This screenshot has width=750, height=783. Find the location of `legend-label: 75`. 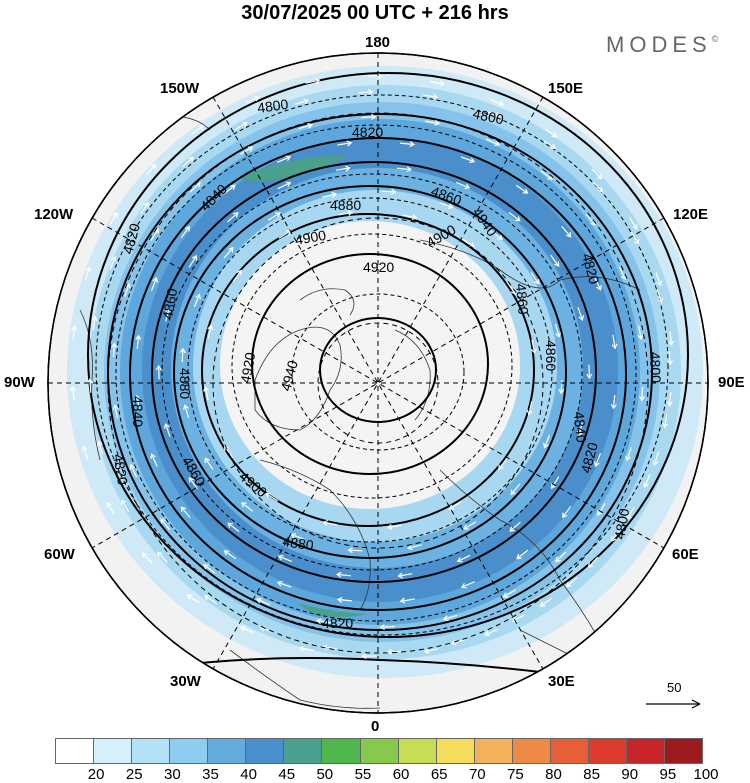

legend-label: 75 is located at coordinates (515, 774).